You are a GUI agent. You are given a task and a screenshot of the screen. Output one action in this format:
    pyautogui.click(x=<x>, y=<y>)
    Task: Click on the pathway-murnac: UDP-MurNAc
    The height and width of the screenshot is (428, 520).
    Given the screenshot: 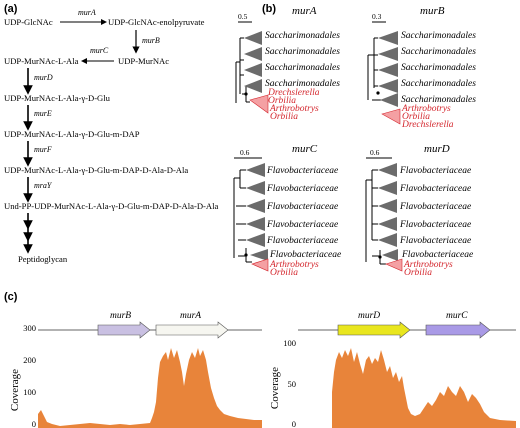 What is the action you would take?
    pyautogui.click(x=143, y=61)
    